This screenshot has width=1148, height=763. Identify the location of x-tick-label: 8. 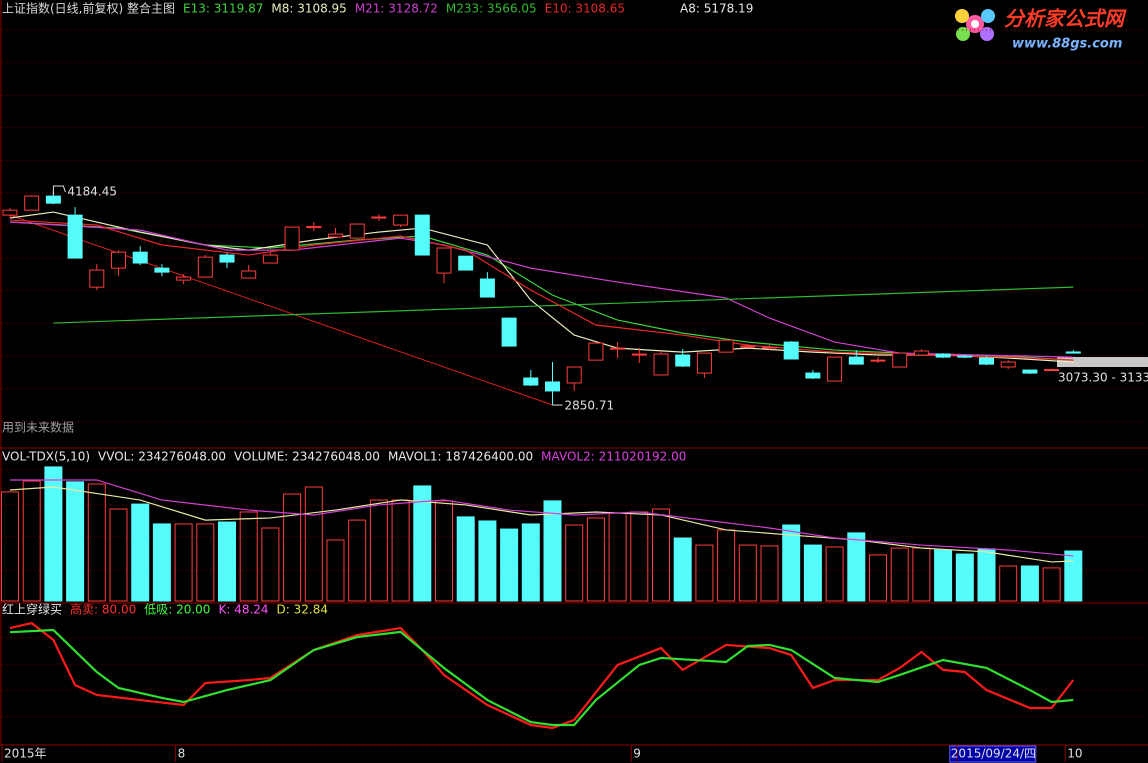
(182, 754).